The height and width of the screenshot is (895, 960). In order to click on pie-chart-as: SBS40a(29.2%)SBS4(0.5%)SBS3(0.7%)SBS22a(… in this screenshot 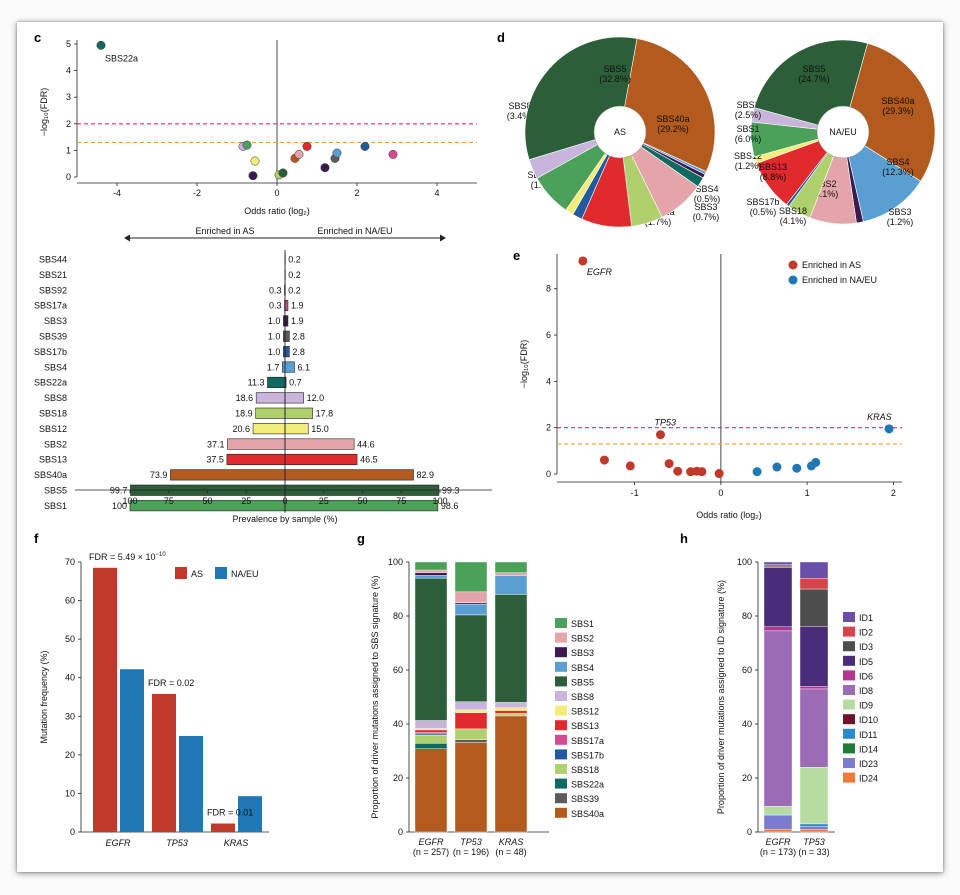, I will do `click(613, 132)`.